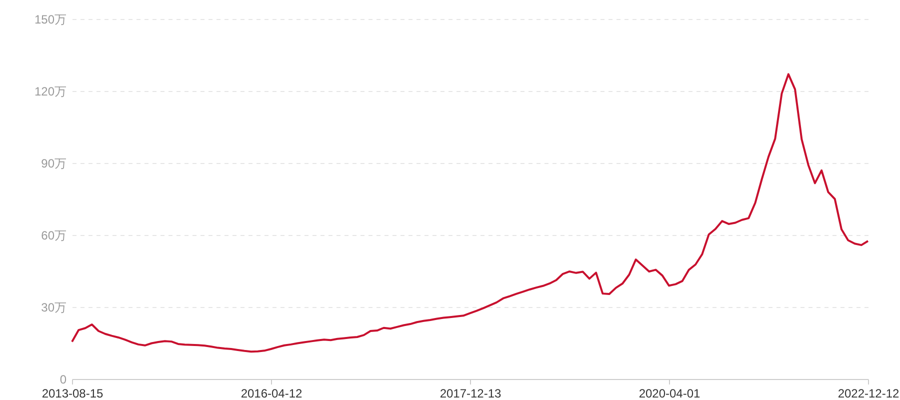 This screenshot has height=400, width=900. What do you see at coordinates (63, 379) in the screenshot?
I see `y-tick-label: 0` at bounding box center [63, 379].